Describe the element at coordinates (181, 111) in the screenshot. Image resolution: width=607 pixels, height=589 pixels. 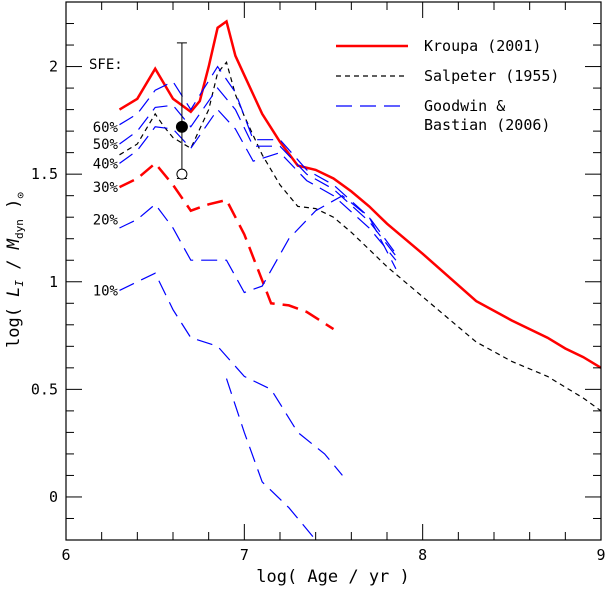
I see `points-layer` at that location.